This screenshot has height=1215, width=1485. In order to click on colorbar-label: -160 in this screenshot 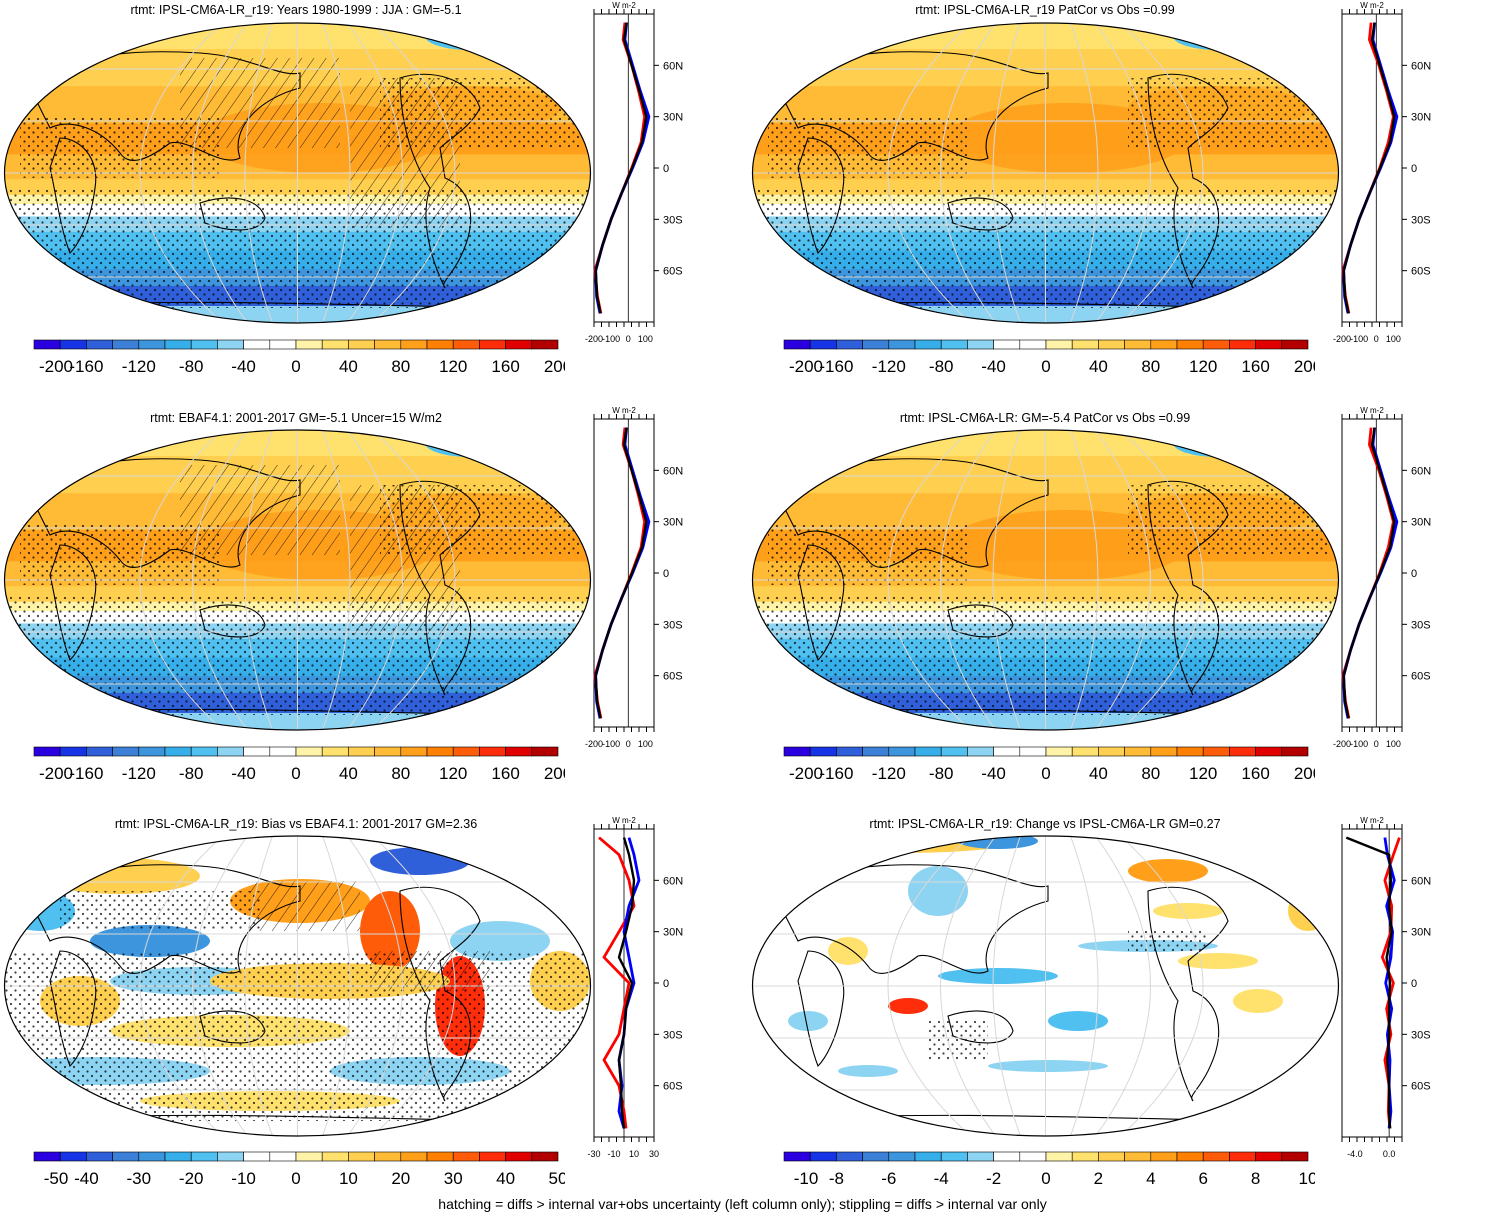, I will do `click(86, 366)`.